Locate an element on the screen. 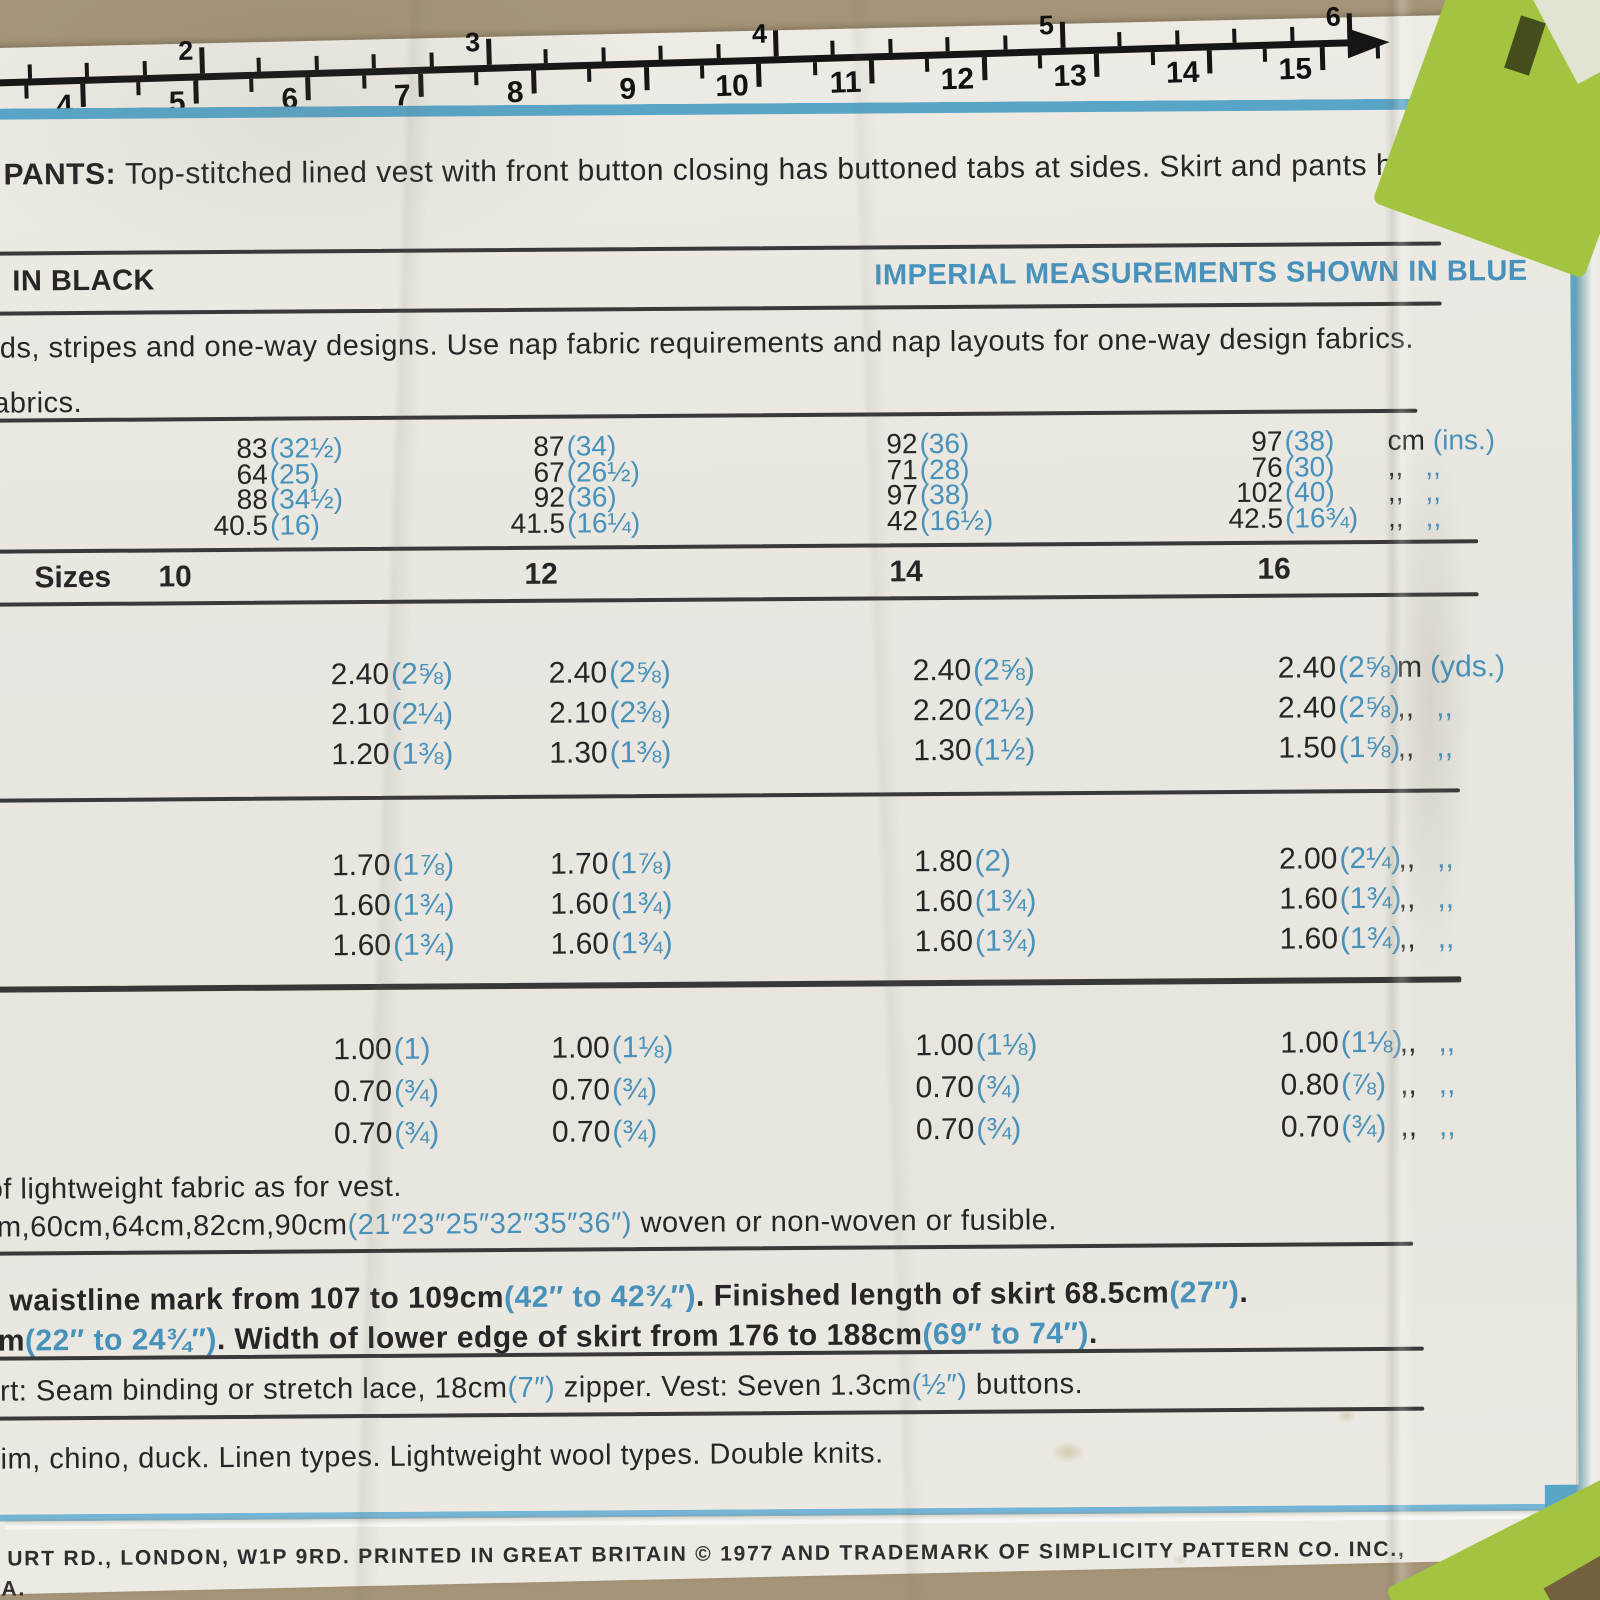 This screenshot has width=1600, height=1600. metric-value: 2.10 is located at coordinates (578, 713).